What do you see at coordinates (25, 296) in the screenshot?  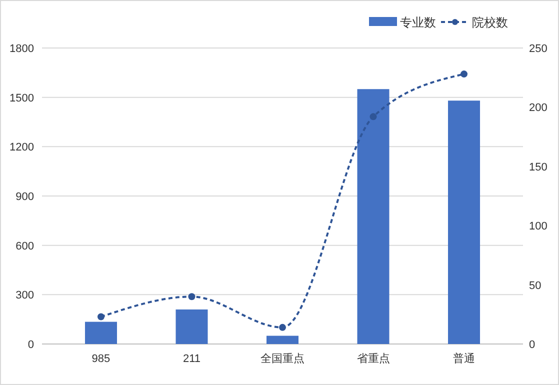 I see `y-tick-label: 300` at bounding box center [25, 296].